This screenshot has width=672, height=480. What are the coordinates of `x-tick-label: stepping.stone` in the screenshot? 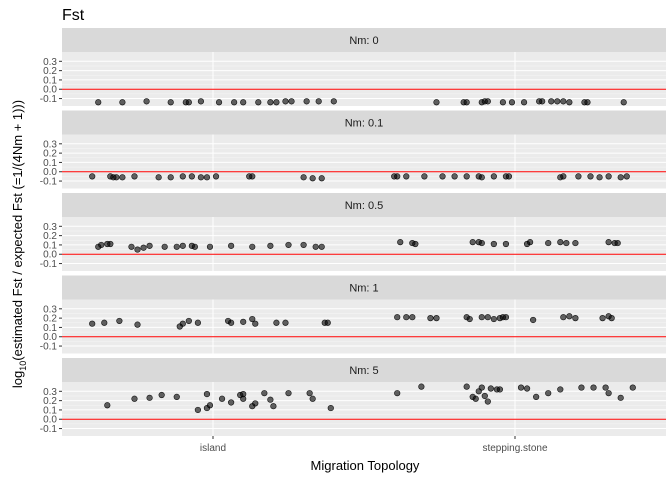 It's located at (514, 448).